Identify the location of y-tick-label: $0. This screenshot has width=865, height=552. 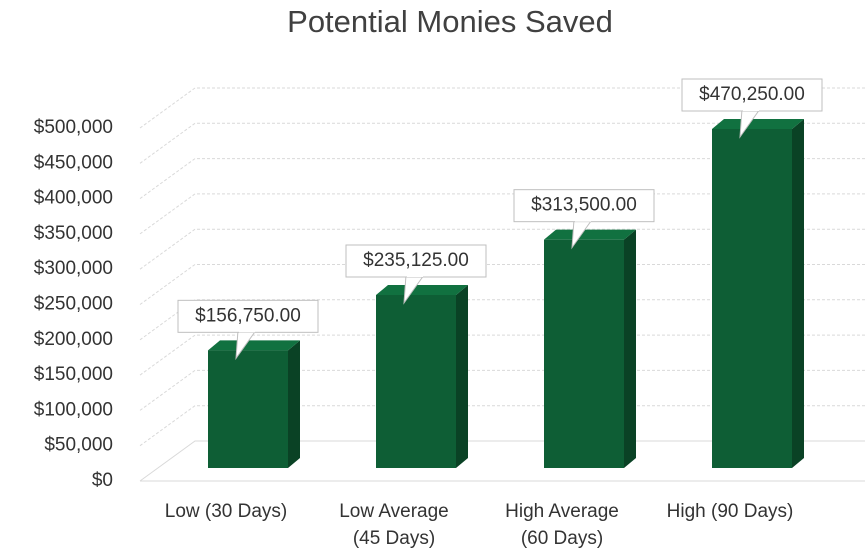
(102, 480).